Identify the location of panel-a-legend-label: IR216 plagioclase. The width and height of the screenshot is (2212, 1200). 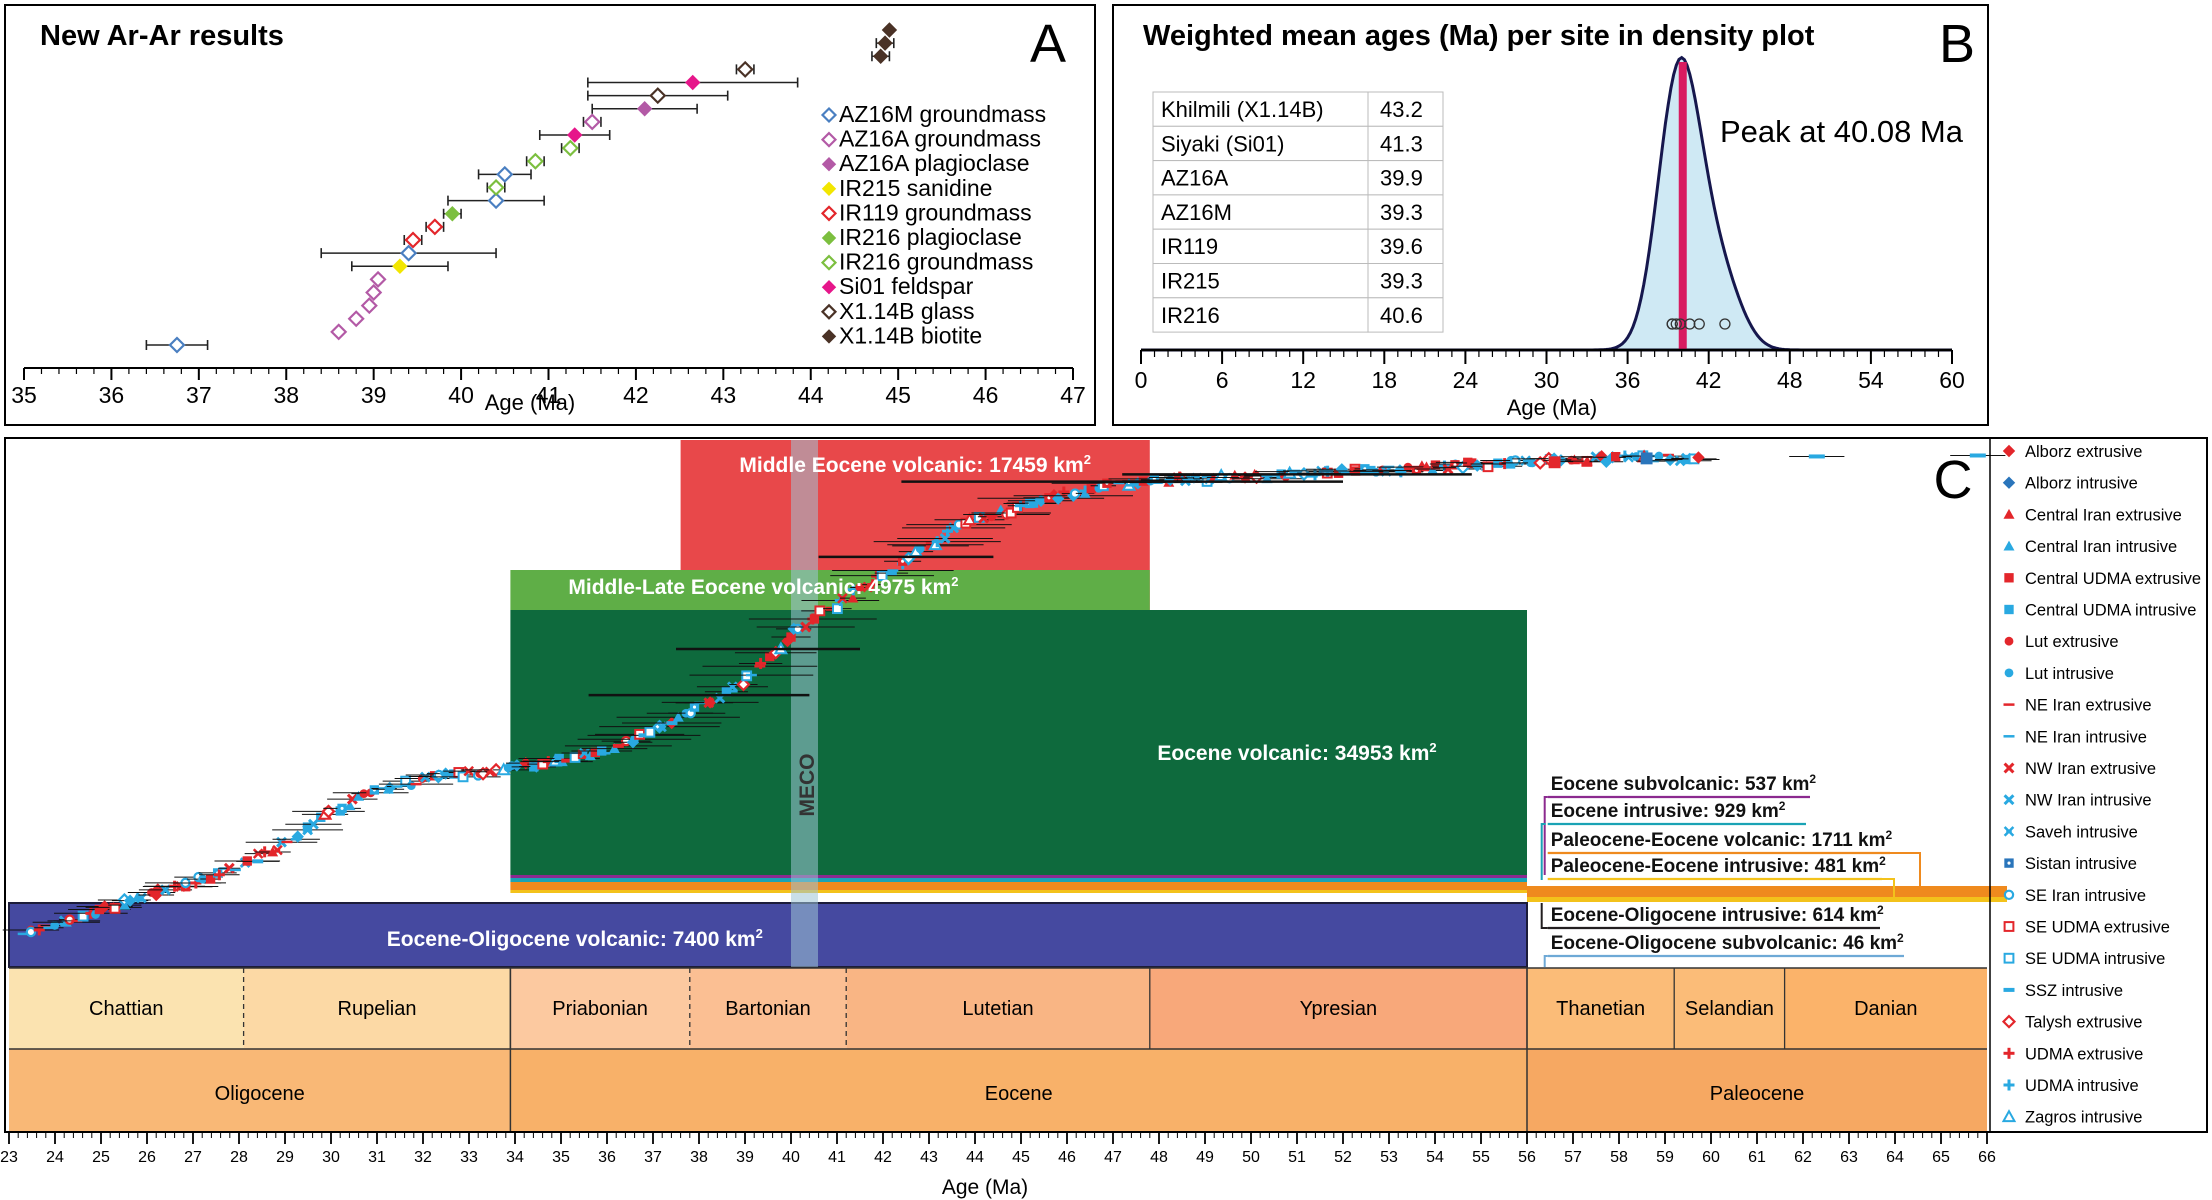
(930, 237).